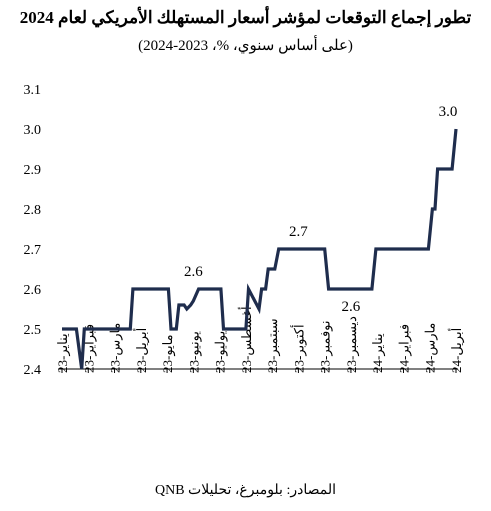 The width and height of the screenshot is (491, 511). Describe the element at coordinates (33, 250) in the screenshot. I see `y-tick-label: 2.7` at that location.